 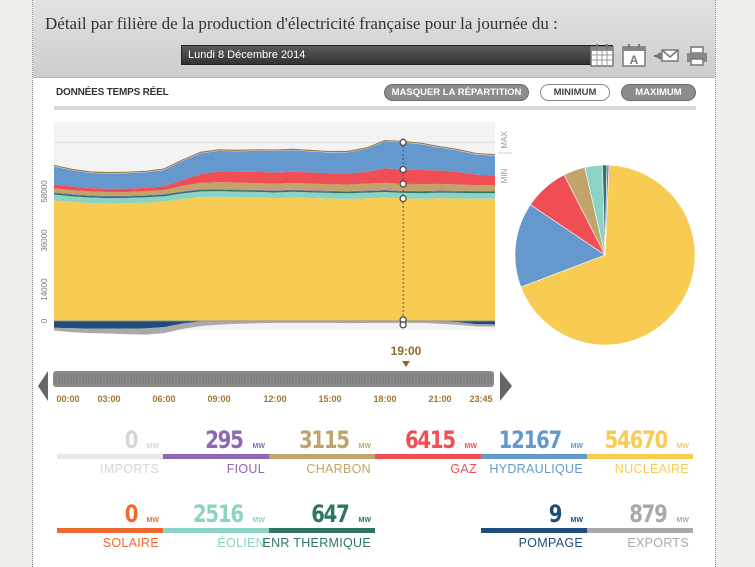 I want to click on area-charbon, so click(x=274, y=189).